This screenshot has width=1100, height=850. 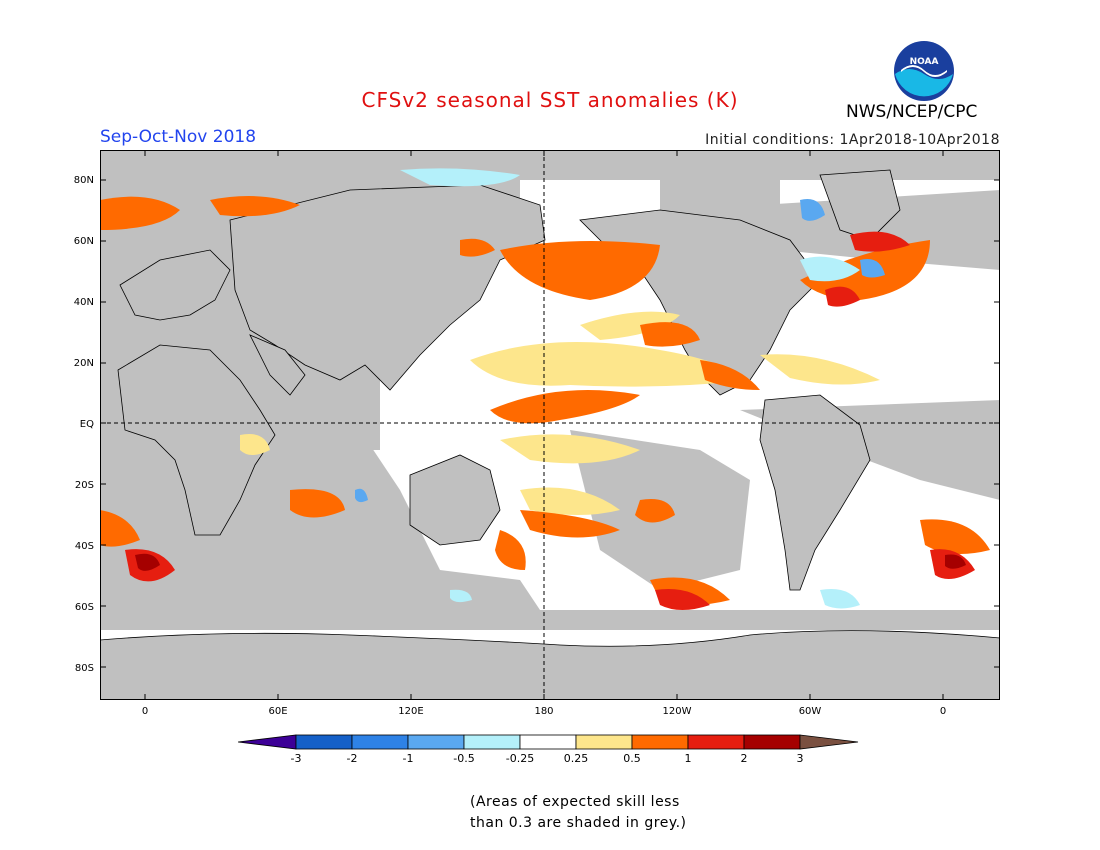 What do you see at coordinates (178, 137) in the screenshot?
I see `season-label: Sep-Oct-Nov 2018` at bounding box center [178, 137].